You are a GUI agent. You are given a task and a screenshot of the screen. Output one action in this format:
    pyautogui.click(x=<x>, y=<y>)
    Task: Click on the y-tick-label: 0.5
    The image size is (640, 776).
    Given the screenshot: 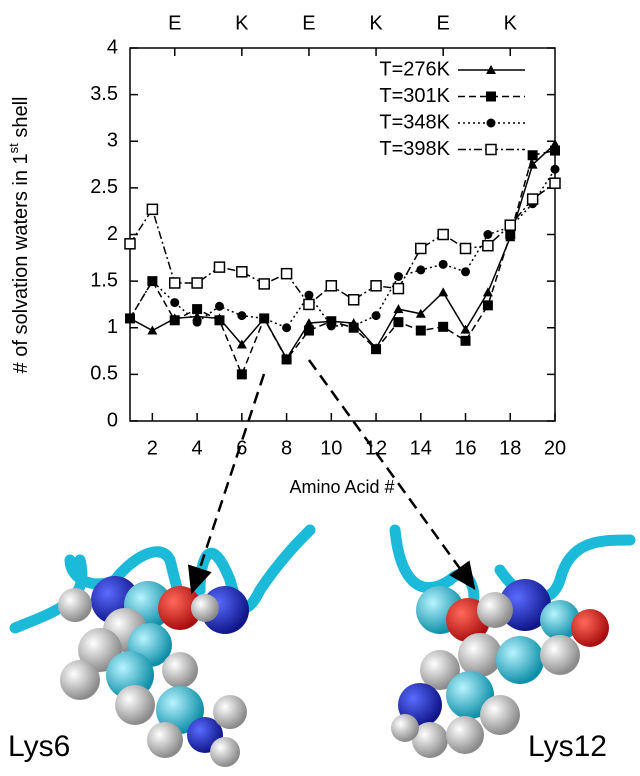 What is the action you would take?
    pyautogui.click(x=104, y=374)
    